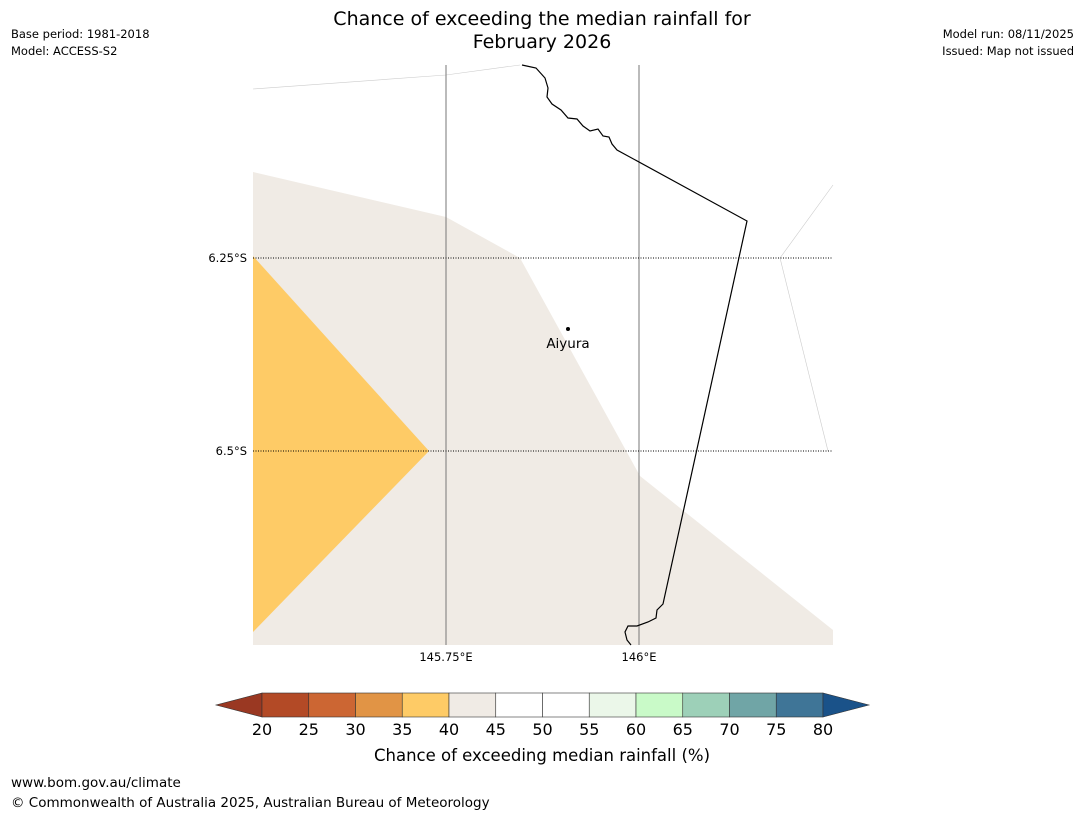  I want to click on base-period-text: Base period: 1981-2018, so click(80, 34).